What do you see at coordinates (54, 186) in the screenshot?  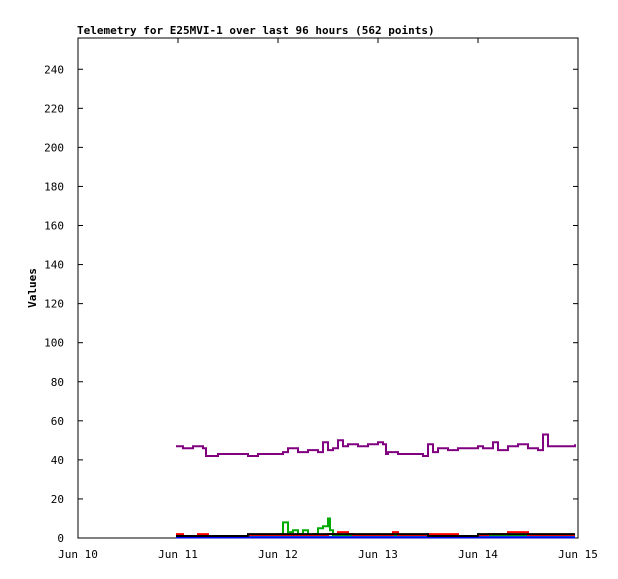 I see `y-tick-label: 180` at bounding box center [54, 186].